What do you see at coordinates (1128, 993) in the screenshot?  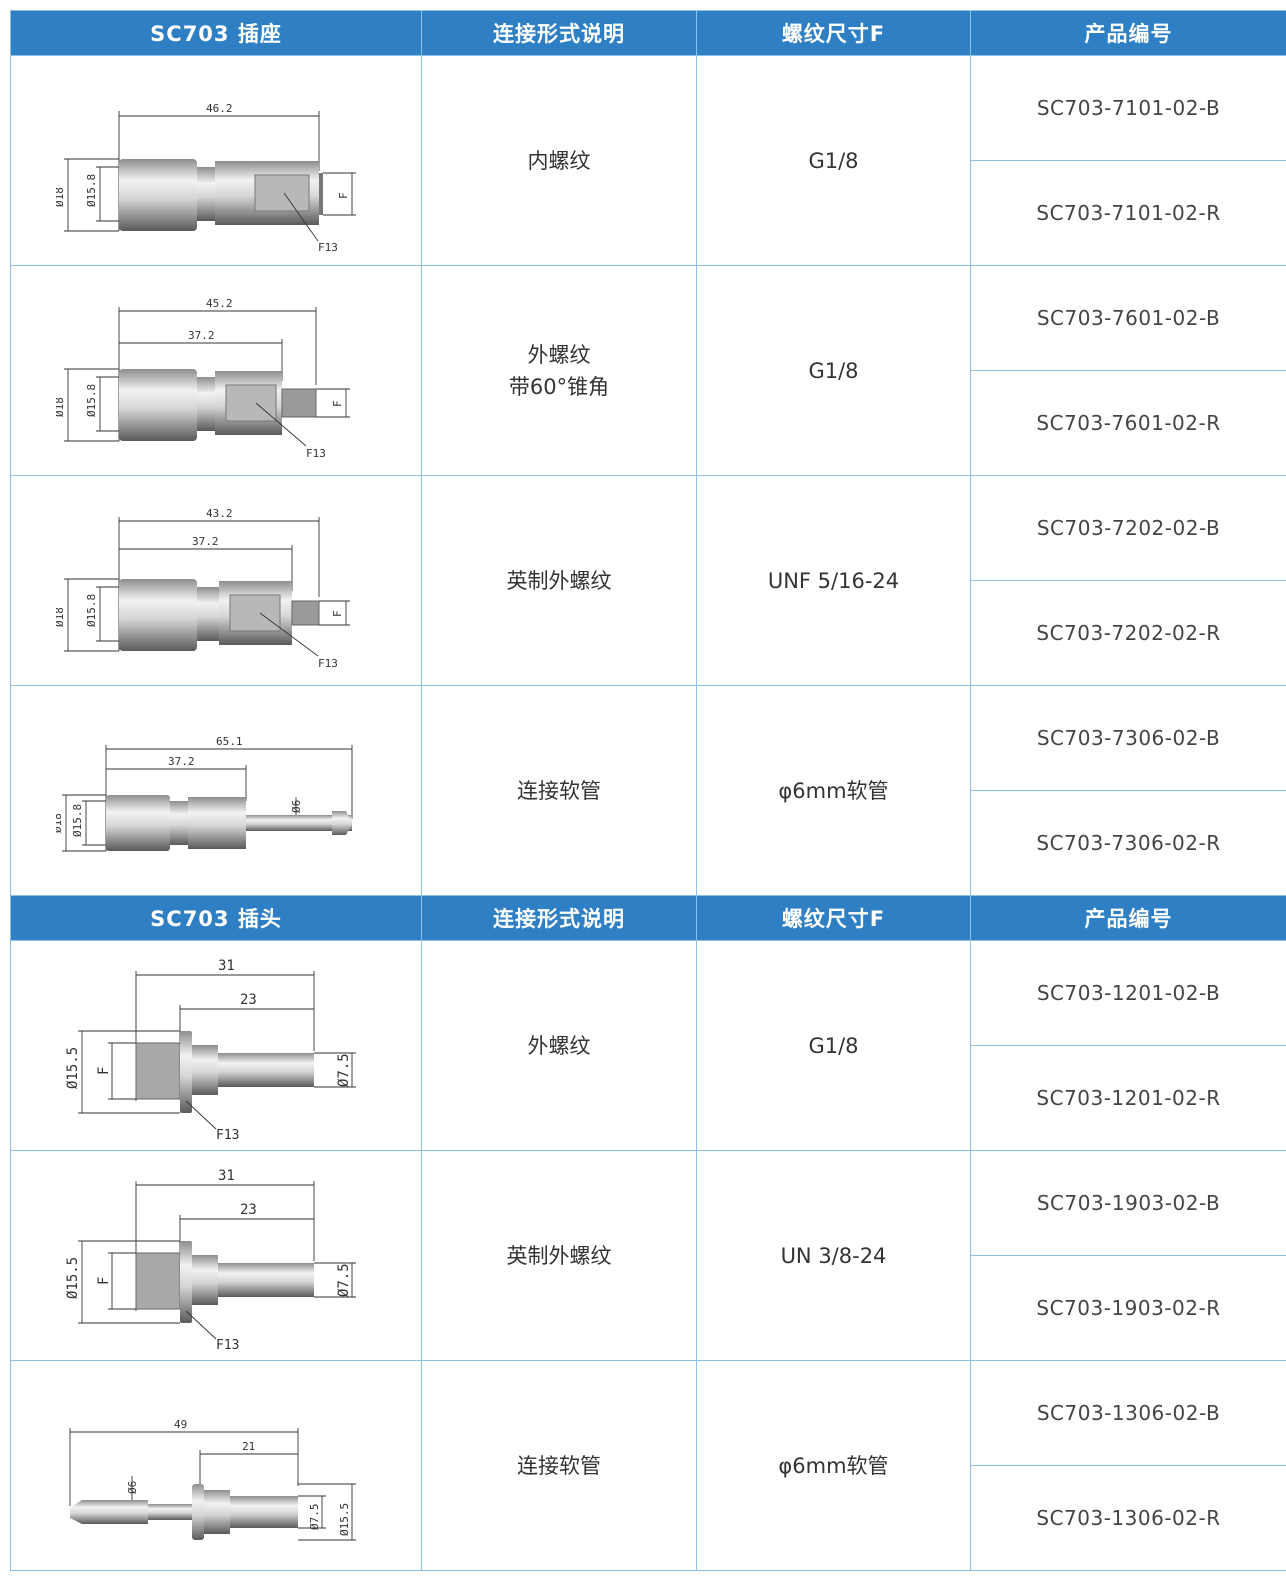 I see `part-number: SC703-1201-02-B` at bounding box center [1128, 993].